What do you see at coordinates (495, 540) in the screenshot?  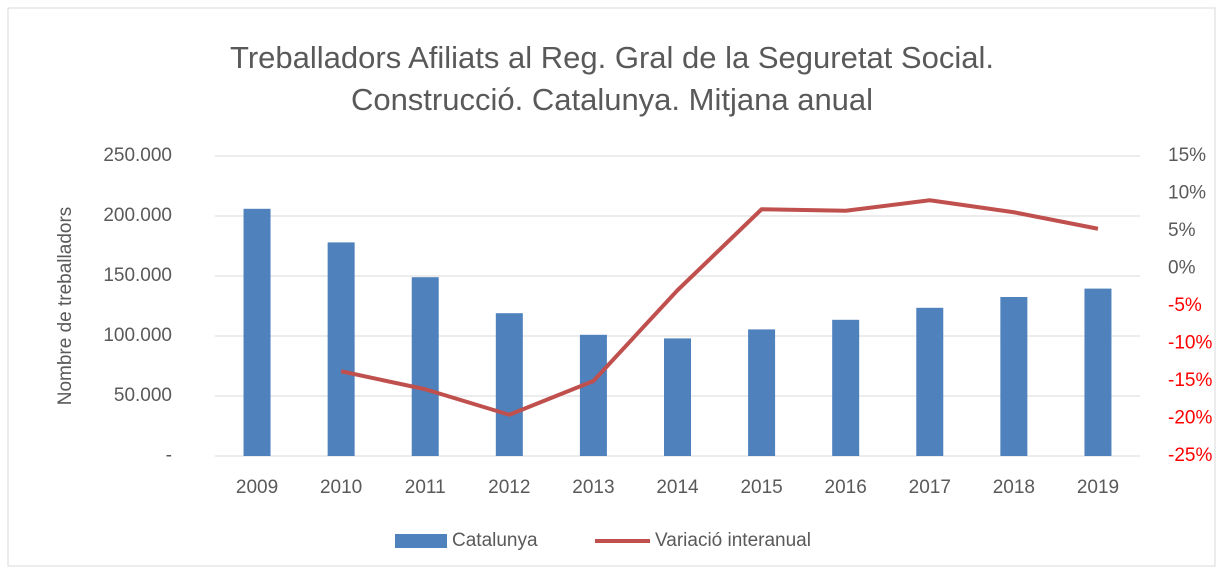 I see `legend-label: Catalunya` at bounding box center [495, 540].